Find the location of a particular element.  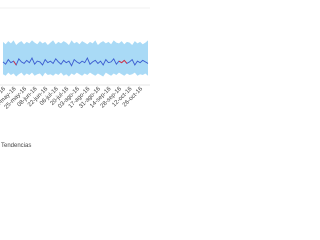

chart-title: Tendencias is located at coordinates (16, 146).